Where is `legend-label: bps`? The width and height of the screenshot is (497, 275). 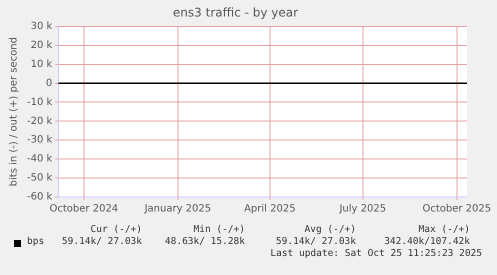 legend-label: bps is located at coordinates (35, 241).